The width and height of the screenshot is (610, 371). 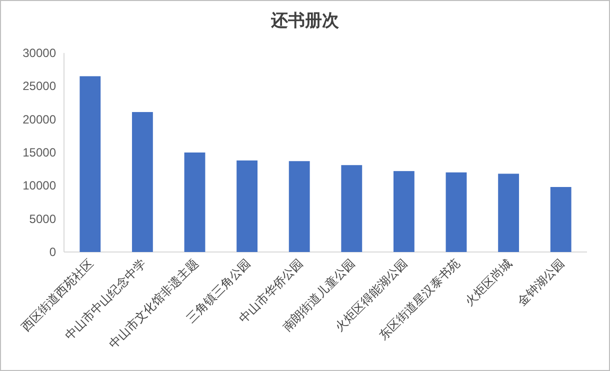 I want to click on y-tick-label: 5000, so click(x=42, y=219).